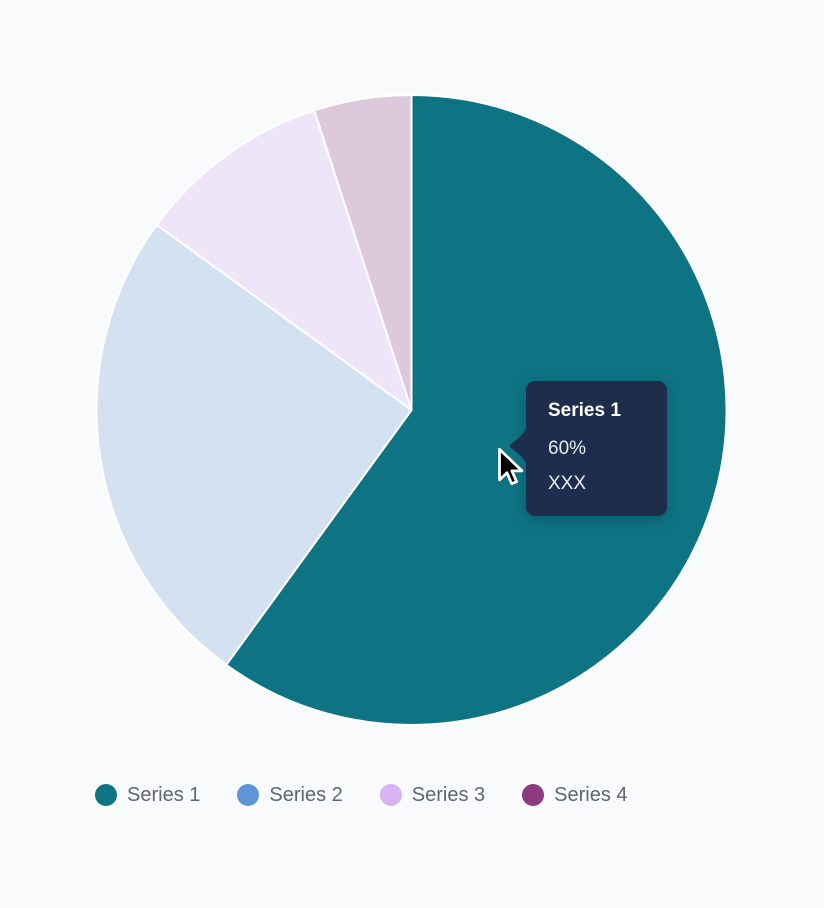 This screenshot has height=908, width=824. I want to click on legend-item-series-4: Series 4, so click(575, 795).